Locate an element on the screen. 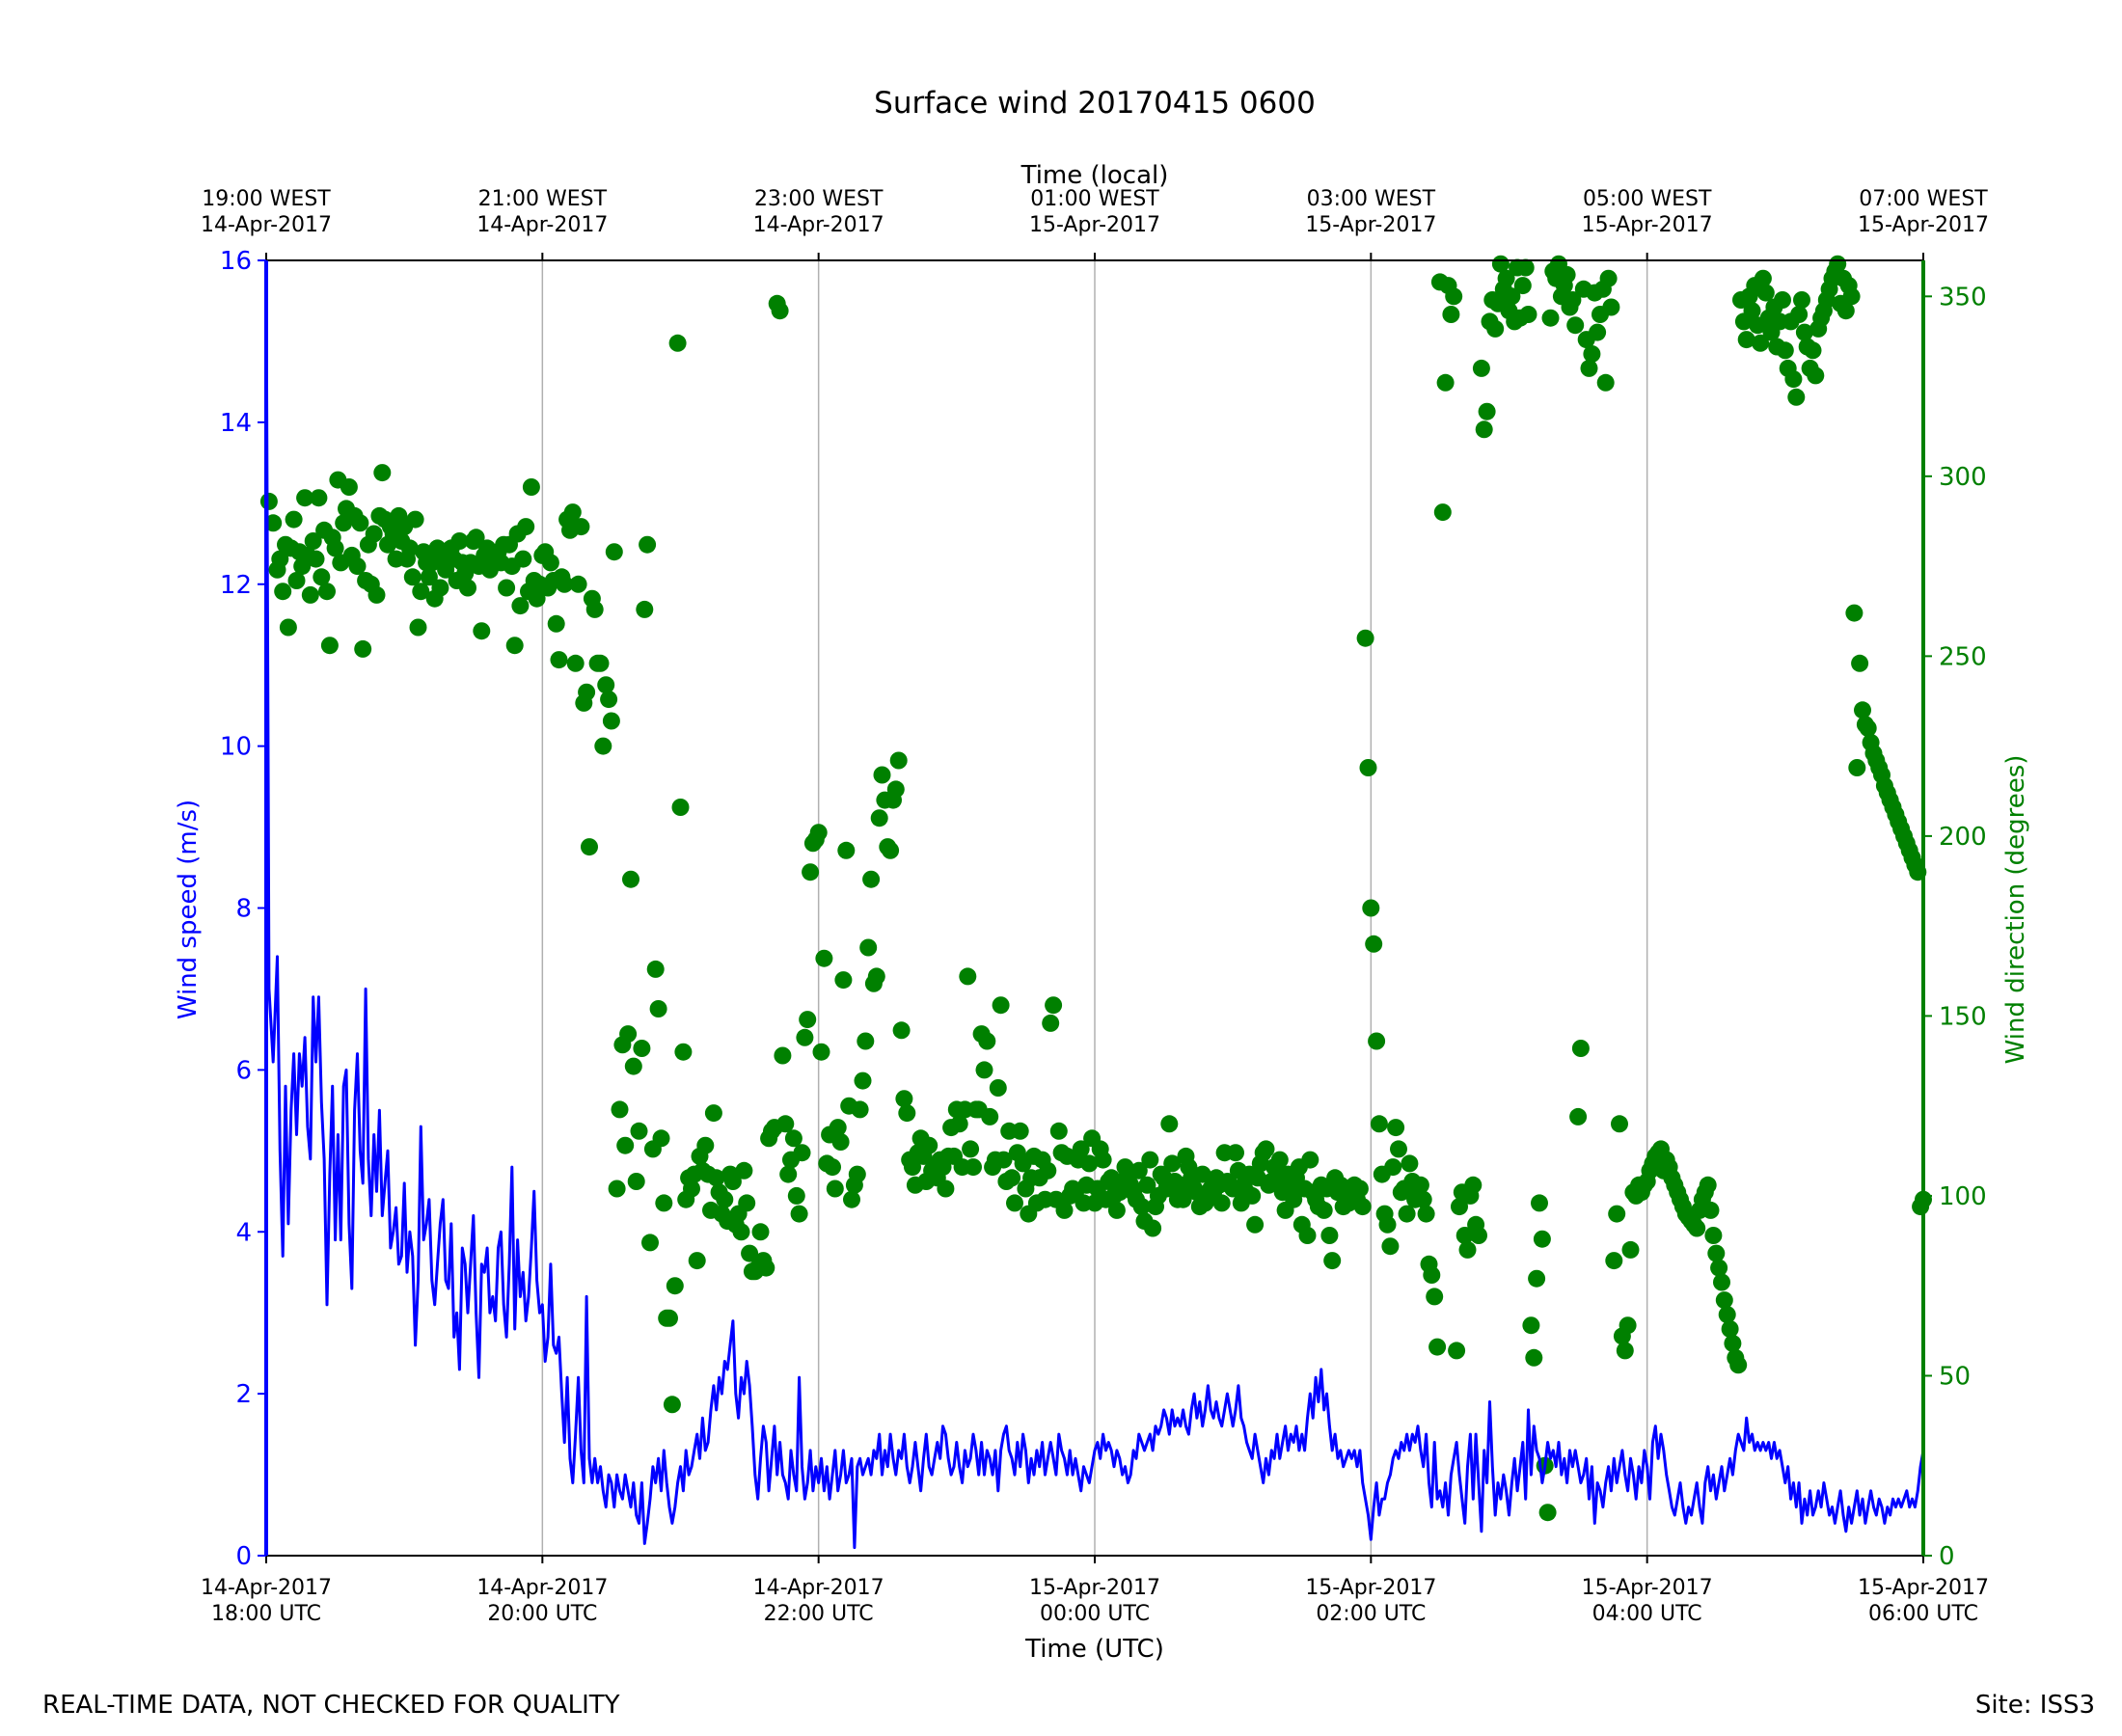 Image resolution: width=2122 pixels, height=1736 pixels. y-tick-label: 2 is located at coordinates (244, 1394).